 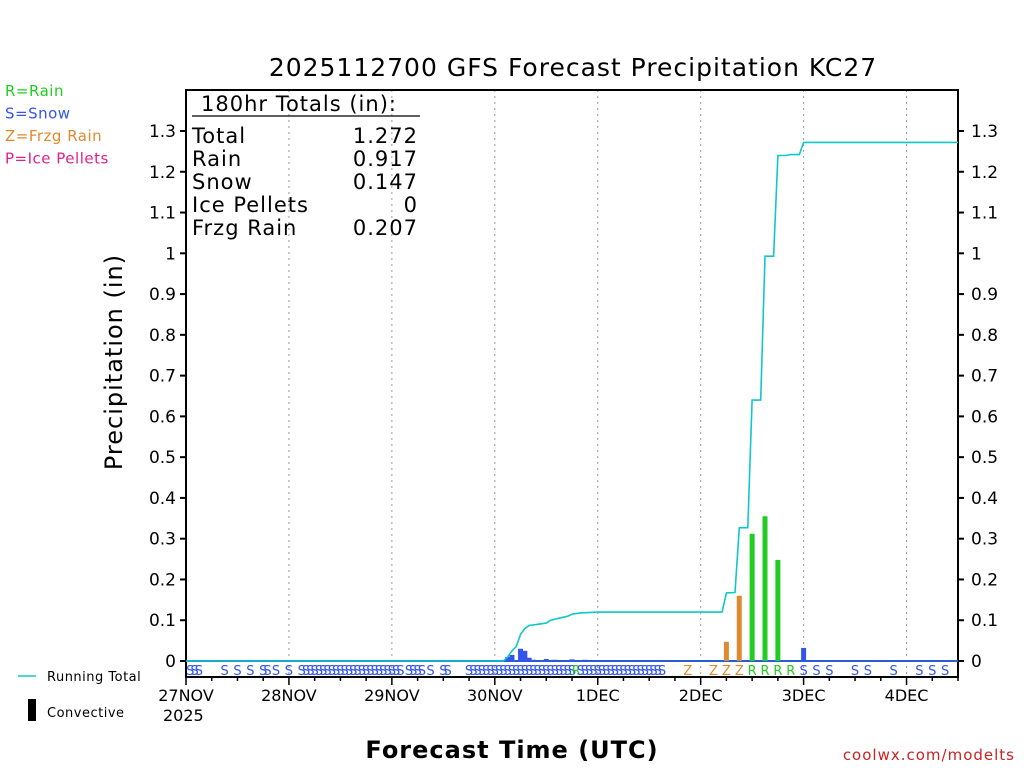 I want to click on y-tick-label-left: 1.3, so click(x=162, y=132).